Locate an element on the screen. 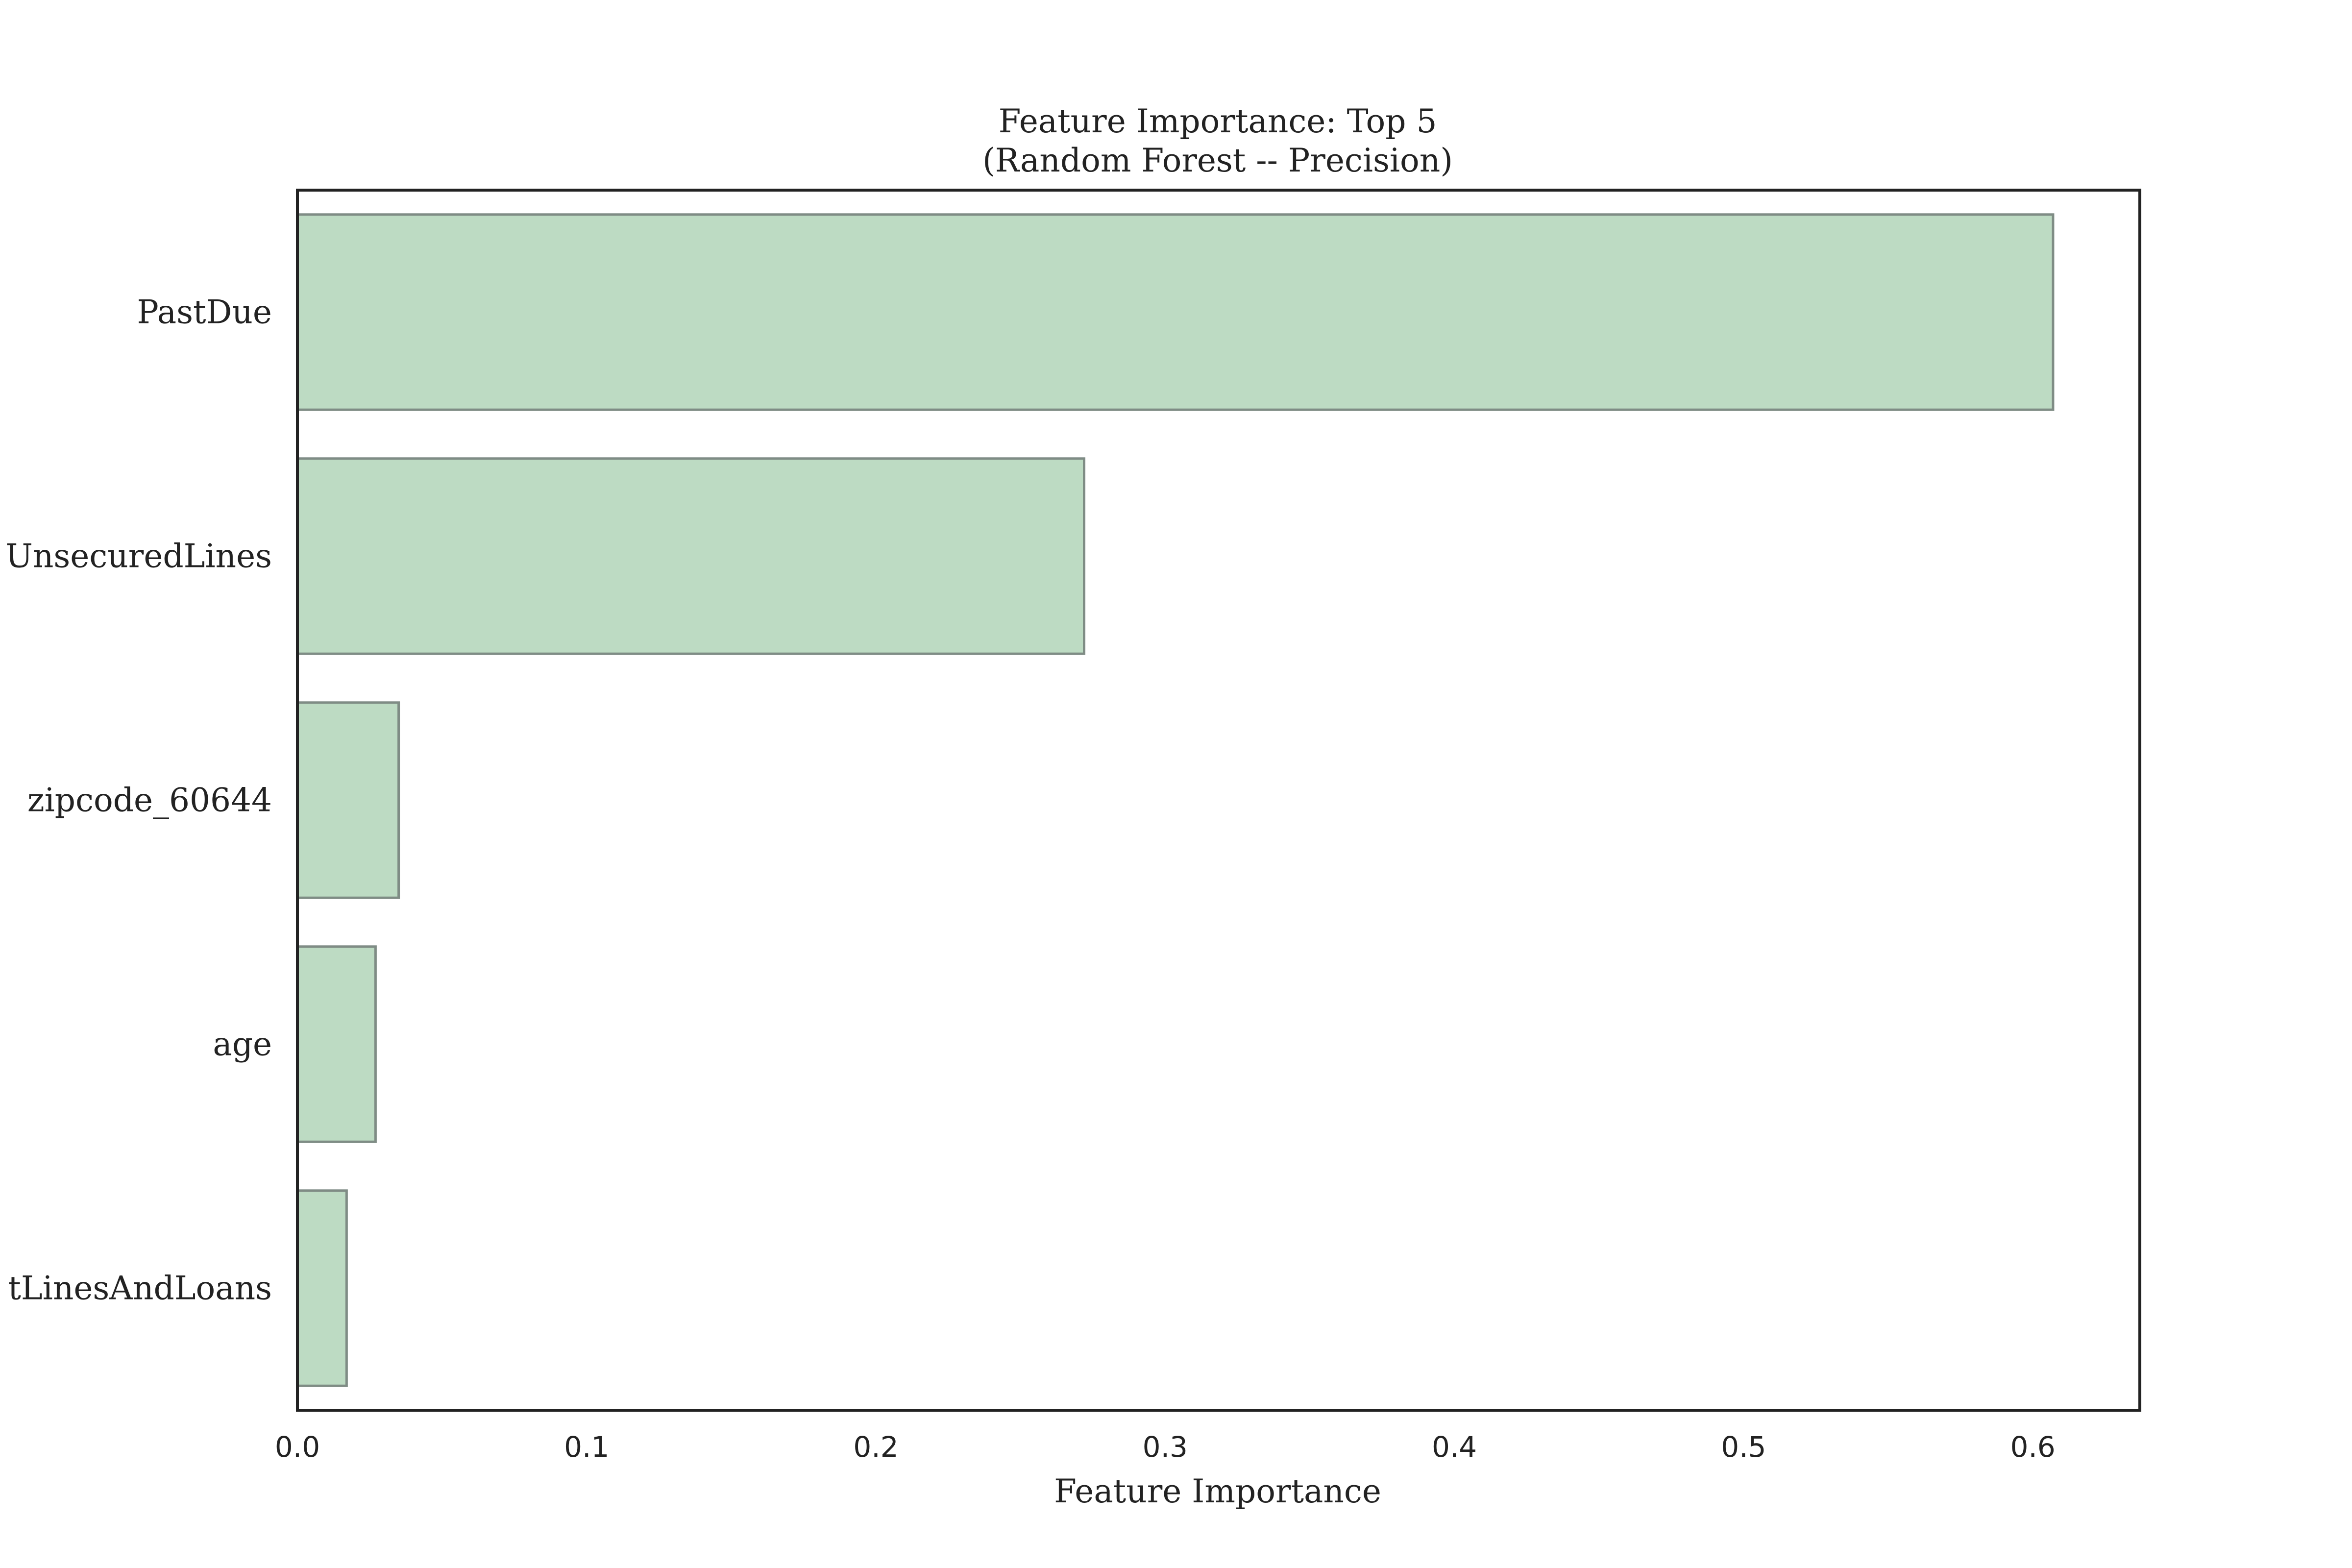  x-tick-label: 0.2 is located at coordinates (875, 1447).